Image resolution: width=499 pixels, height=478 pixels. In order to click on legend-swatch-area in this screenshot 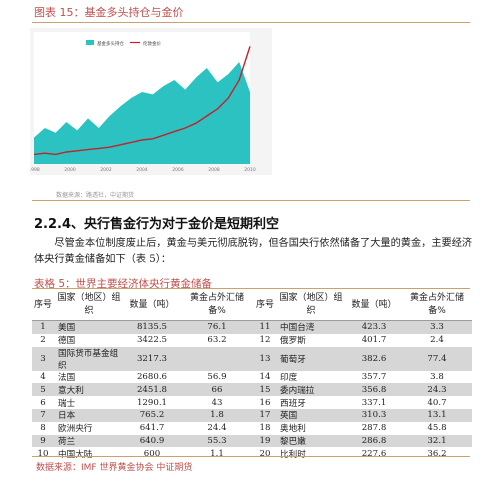, I will do `click(90, 42)`.